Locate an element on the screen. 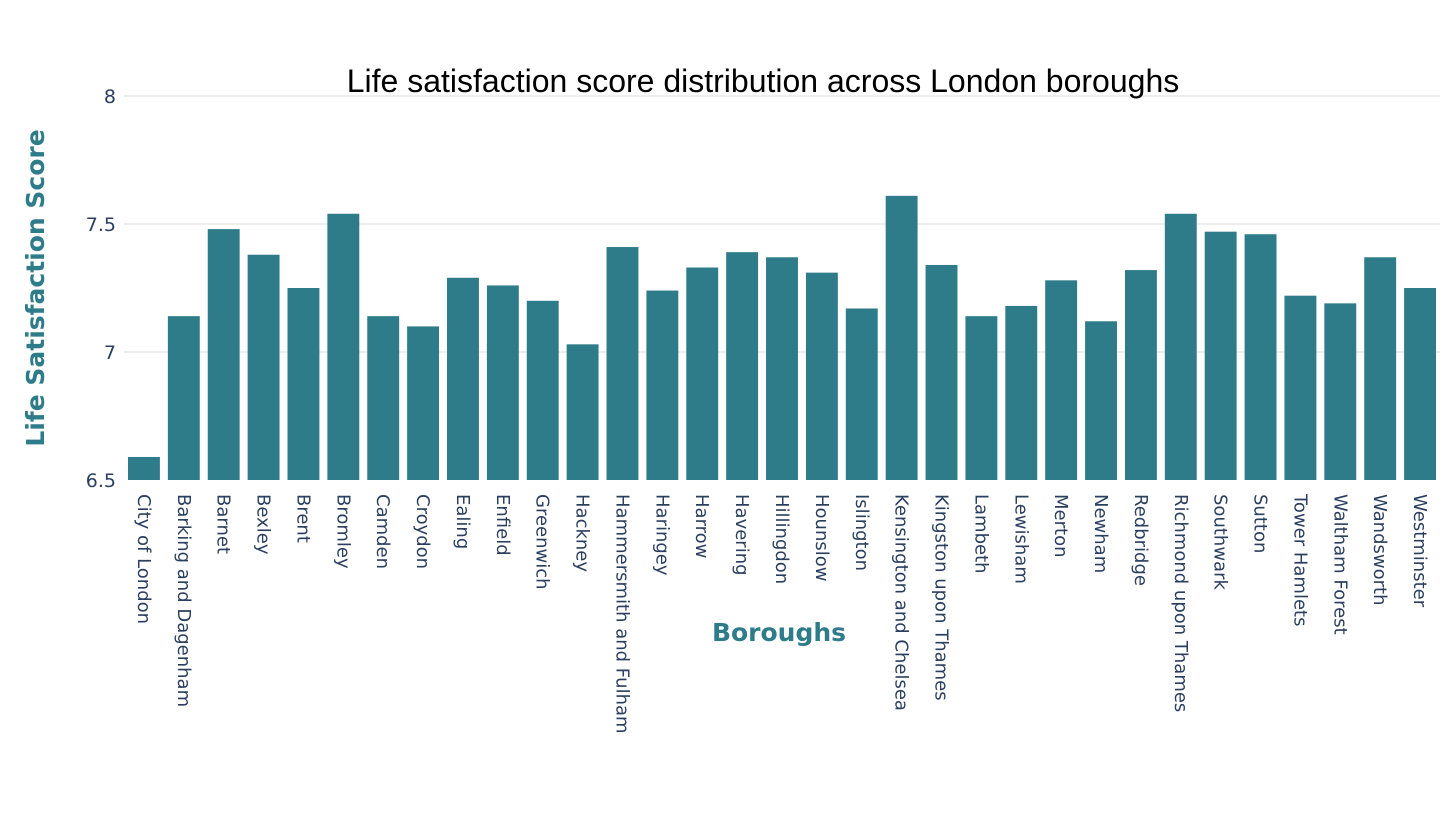 The height and width of the screenshot is (816, 1446). x-tick-label: Westminster is located at coordinates (1419, 551).